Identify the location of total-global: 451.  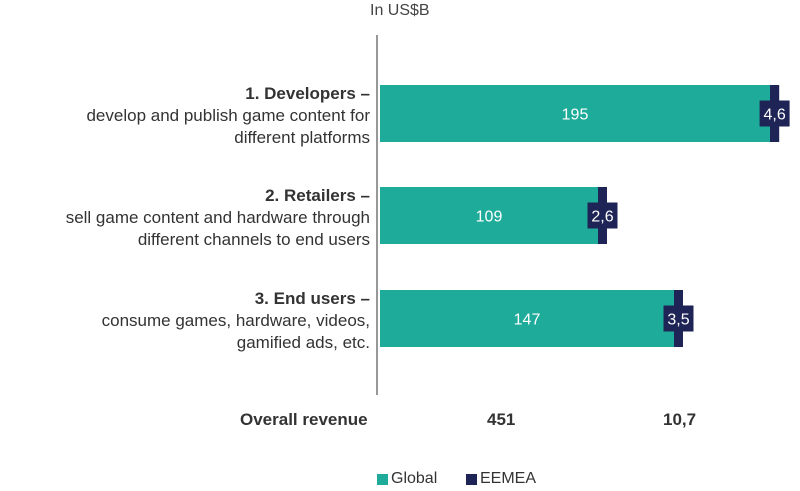
(501, 419).